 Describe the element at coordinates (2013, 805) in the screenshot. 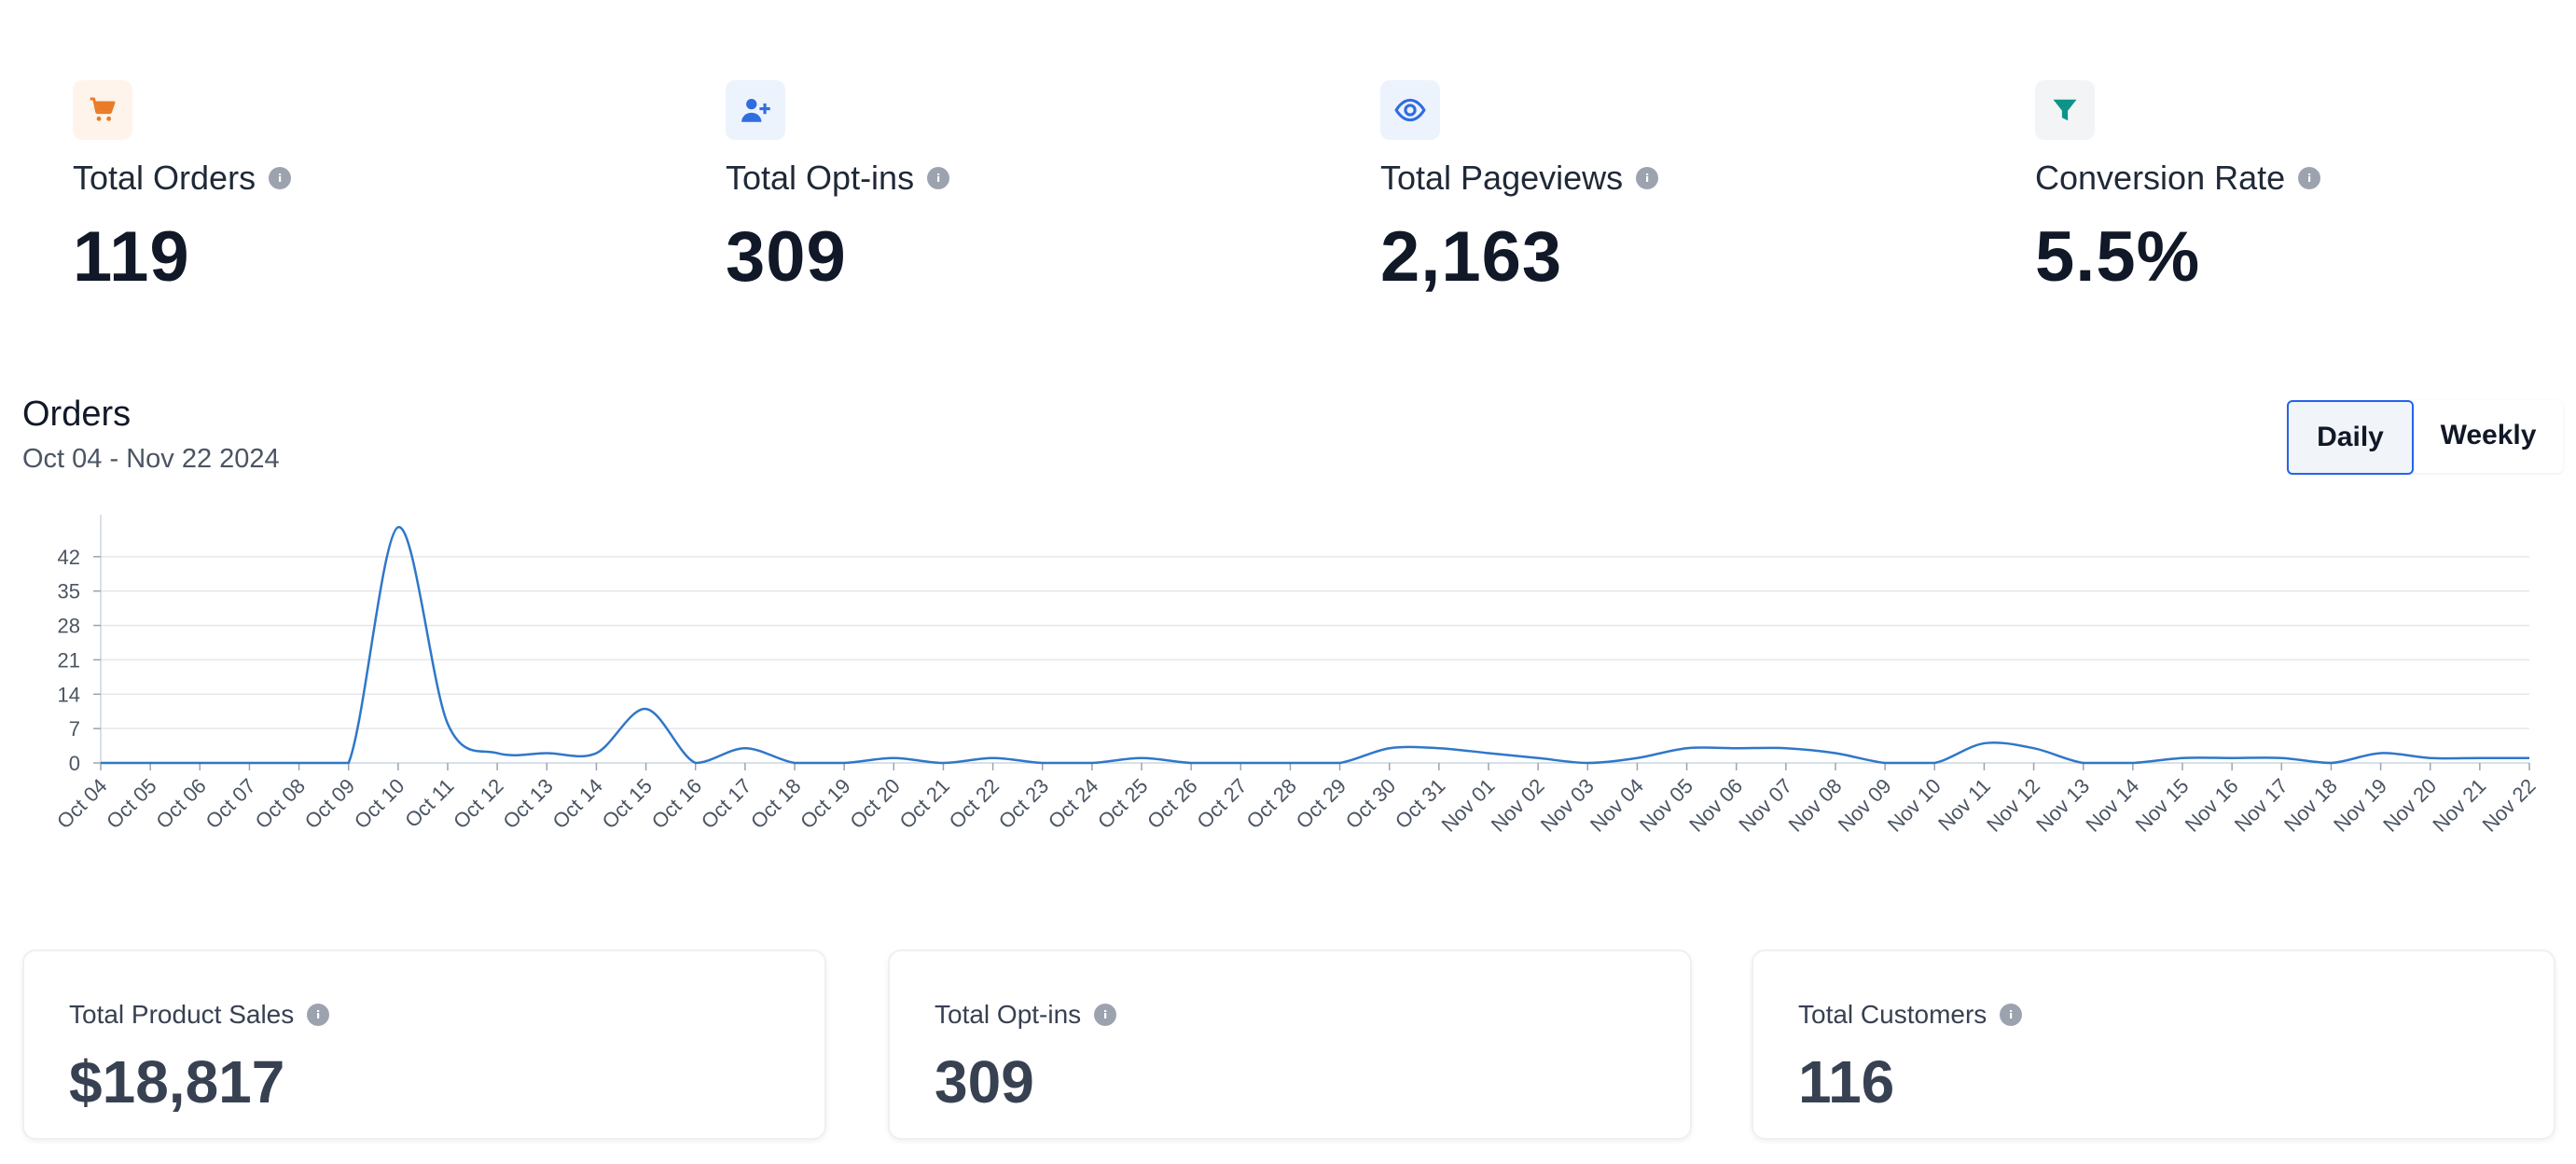

I see `x-tick-label: Nov 12` at that location.